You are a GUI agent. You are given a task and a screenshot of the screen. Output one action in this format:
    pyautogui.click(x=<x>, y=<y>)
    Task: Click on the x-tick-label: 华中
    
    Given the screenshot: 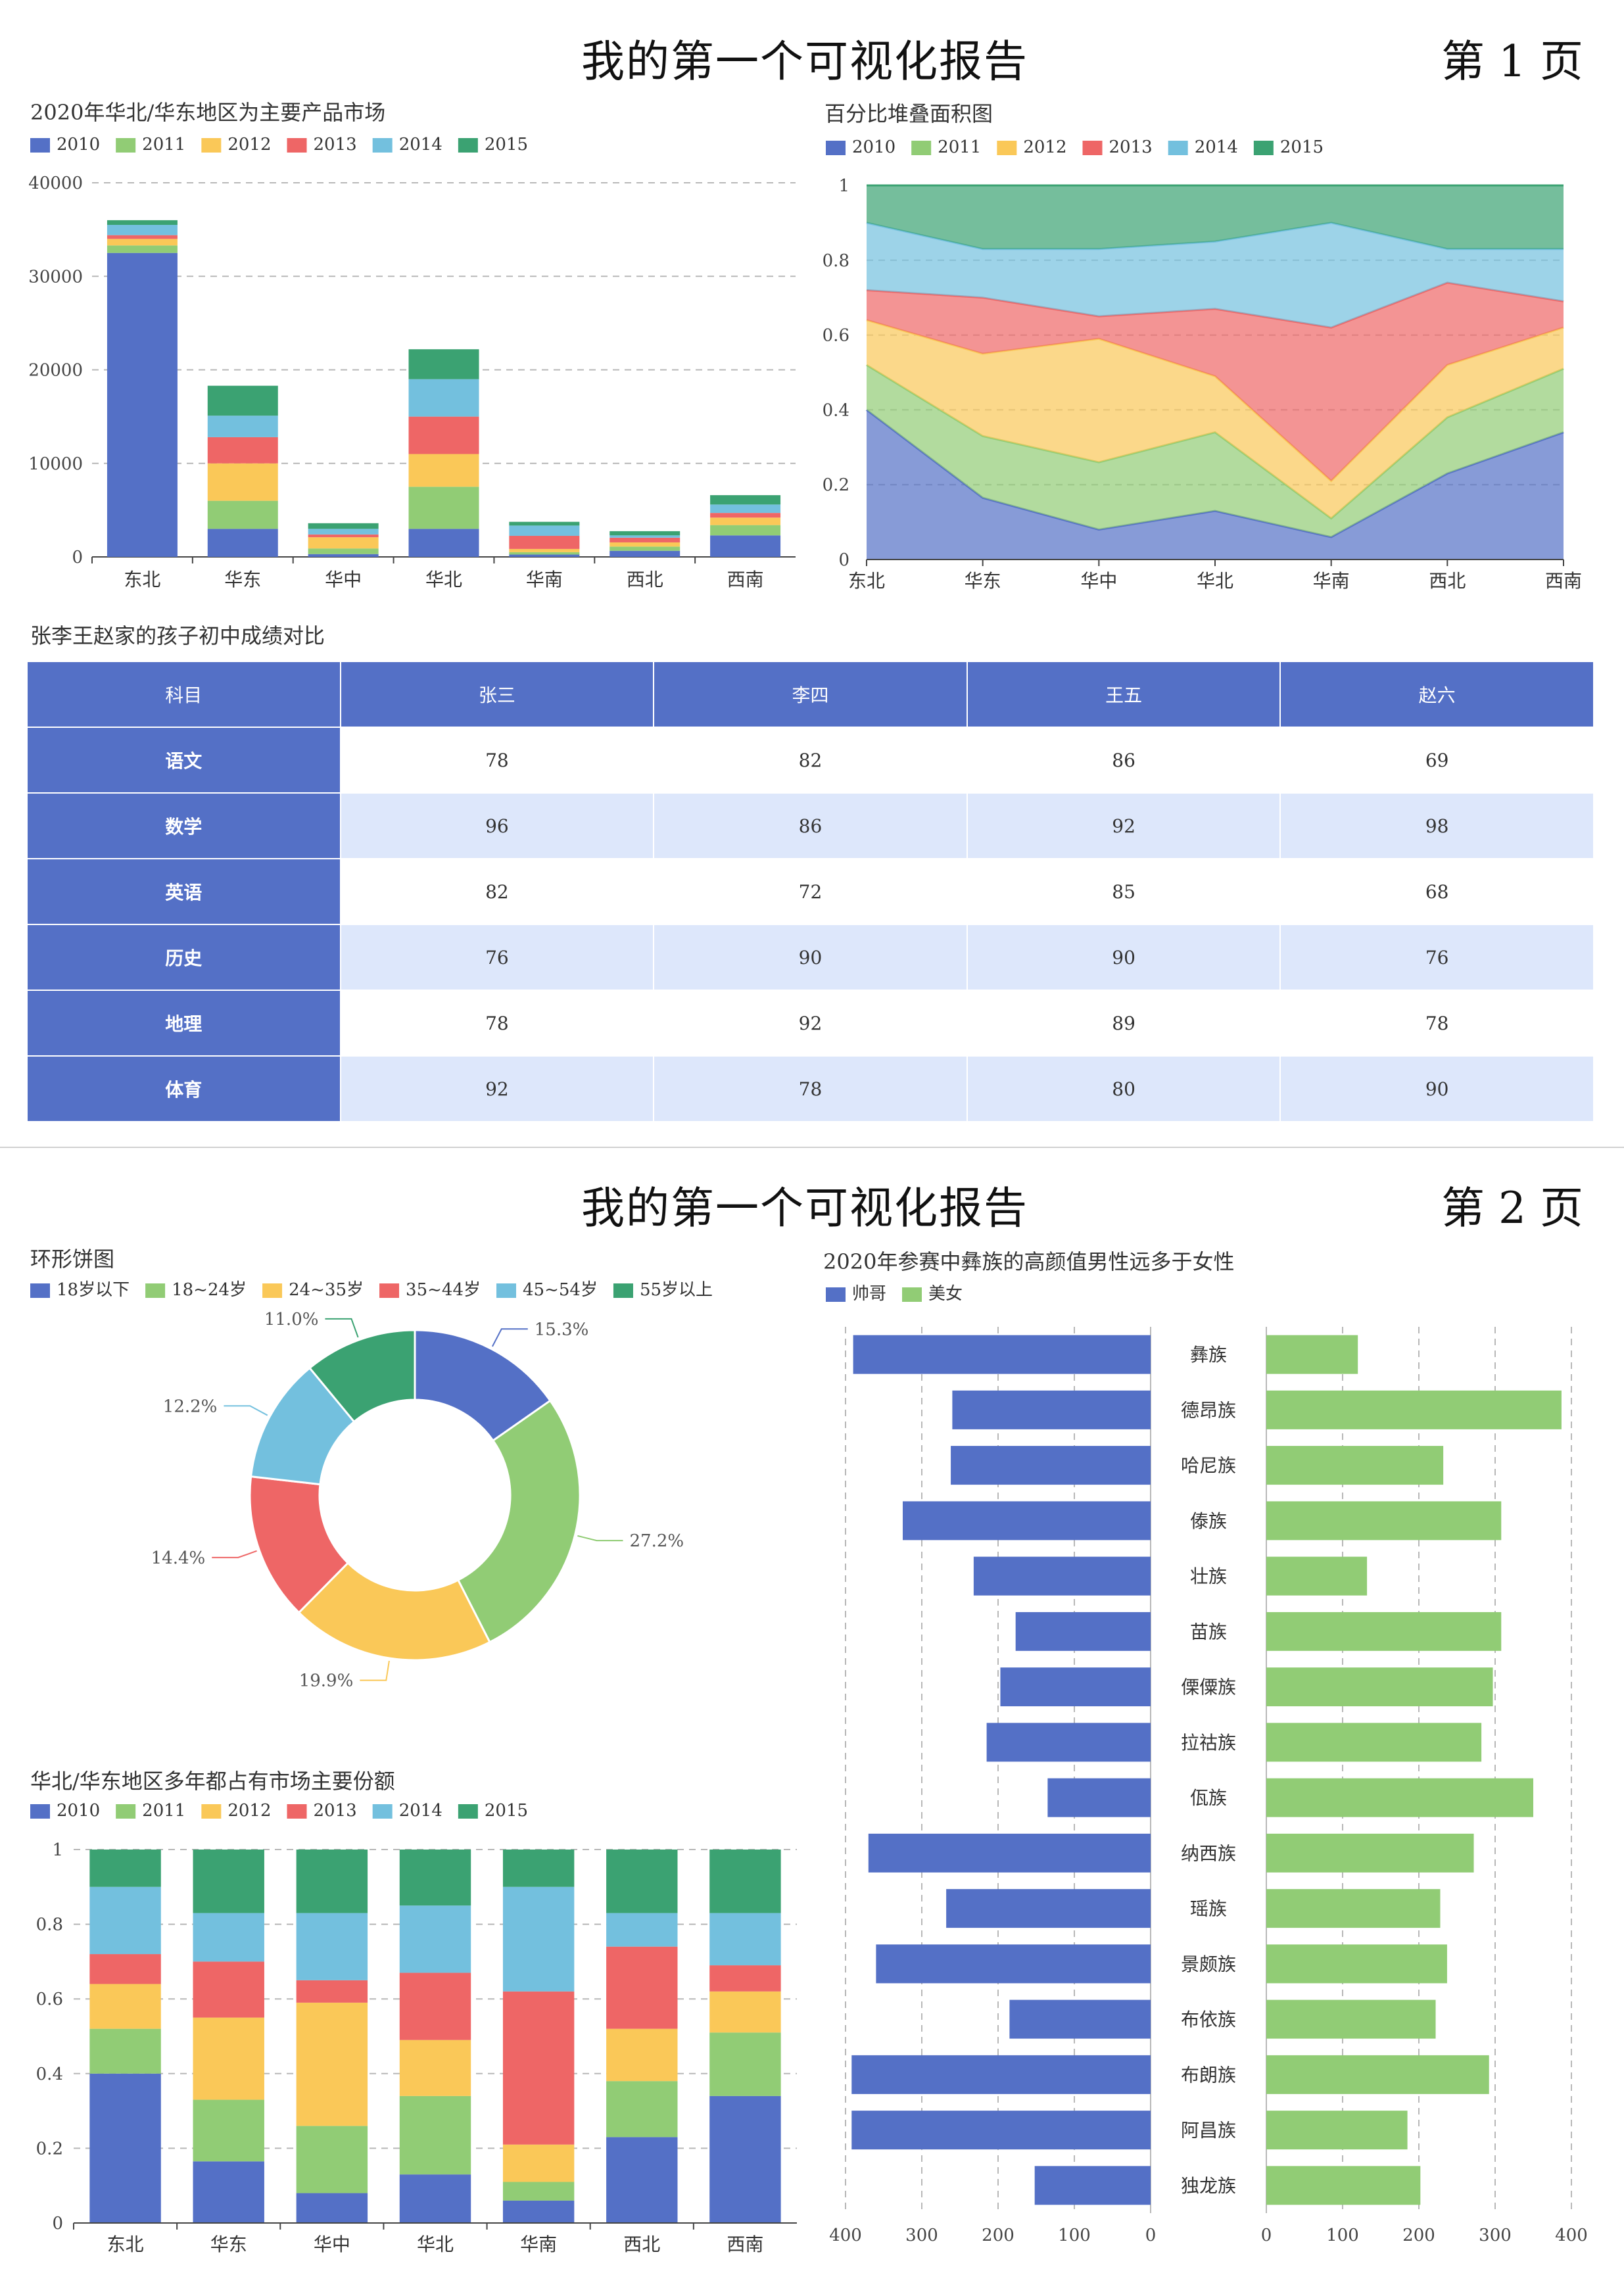 What is the action you would take?
    pyautogui.click(x=1098, y=581)
    